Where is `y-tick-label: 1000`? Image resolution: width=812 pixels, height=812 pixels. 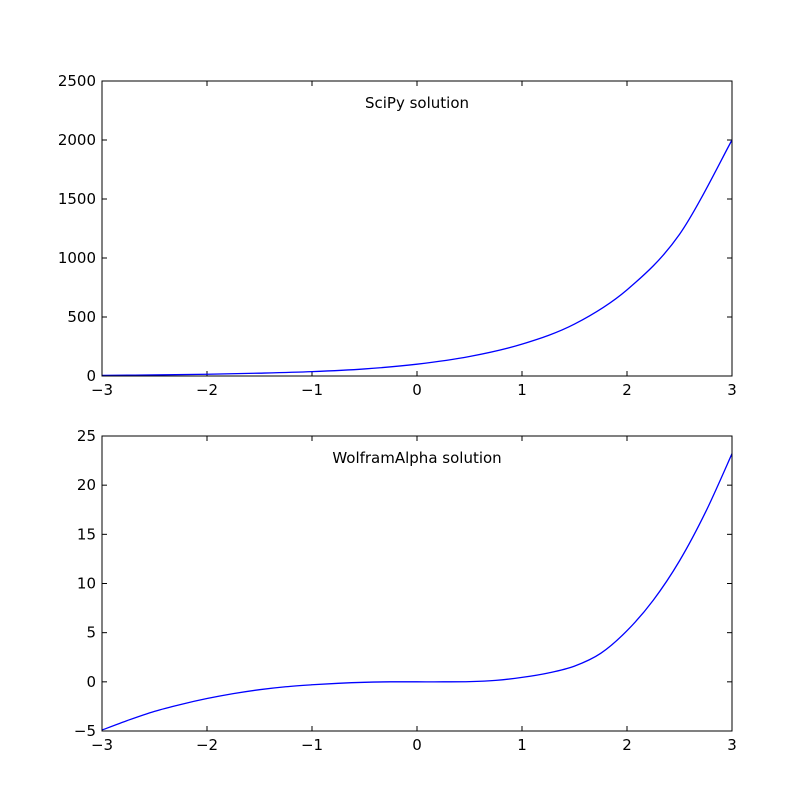 y-tick-label: 1000 is located at coordinates (77, 258).